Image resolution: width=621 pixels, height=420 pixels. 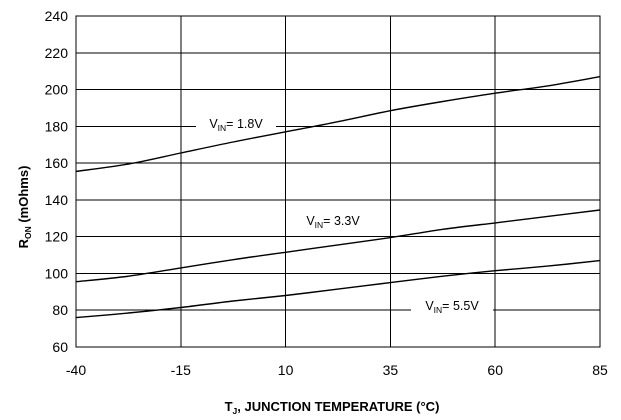 I want to click on y-tick-label: 160, so click(x=57, y=163).